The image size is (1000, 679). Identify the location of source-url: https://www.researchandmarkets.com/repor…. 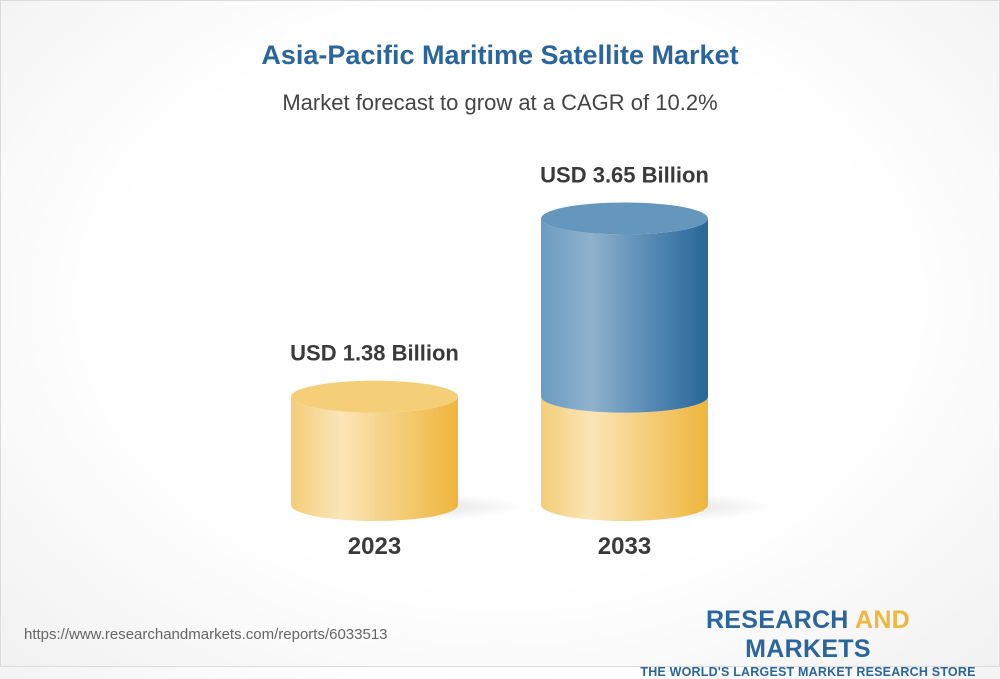
(206, 634).